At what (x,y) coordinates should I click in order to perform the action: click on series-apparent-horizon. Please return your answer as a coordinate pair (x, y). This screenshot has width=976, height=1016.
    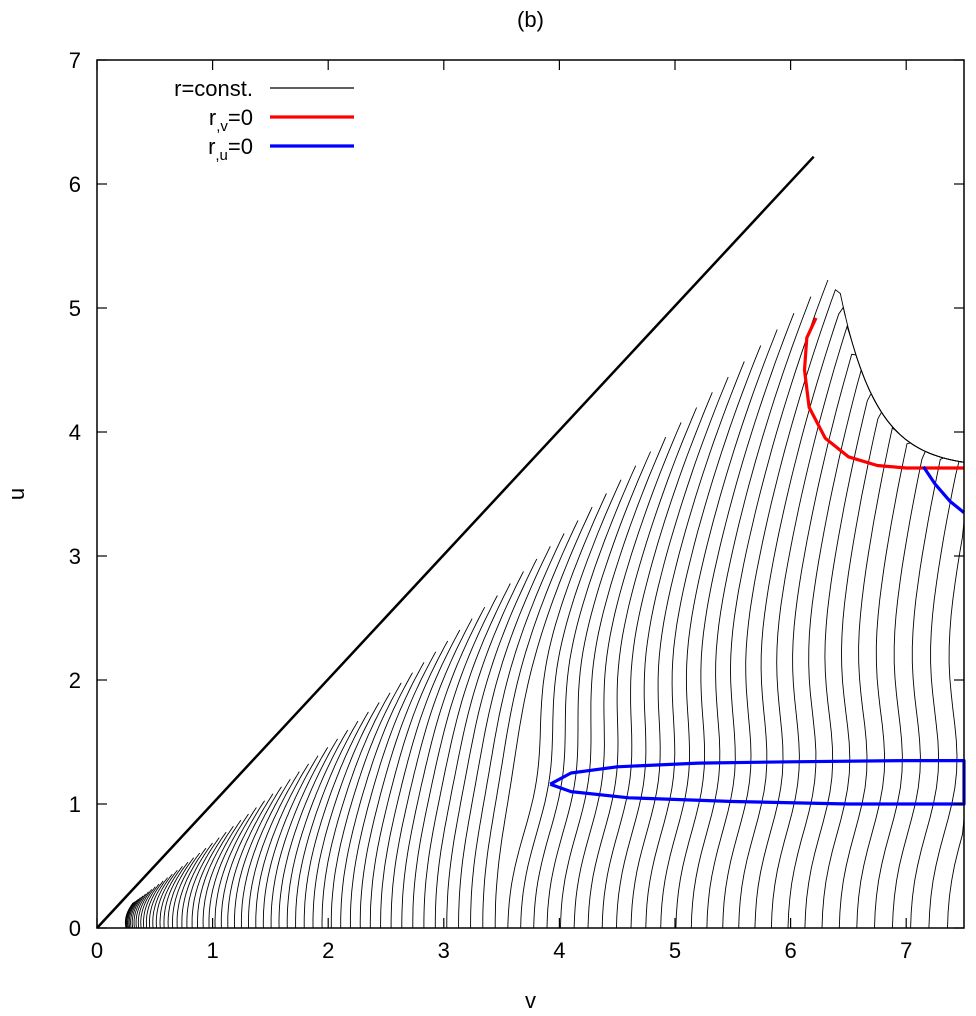
    Looking at the image, I should click on (883, 393).